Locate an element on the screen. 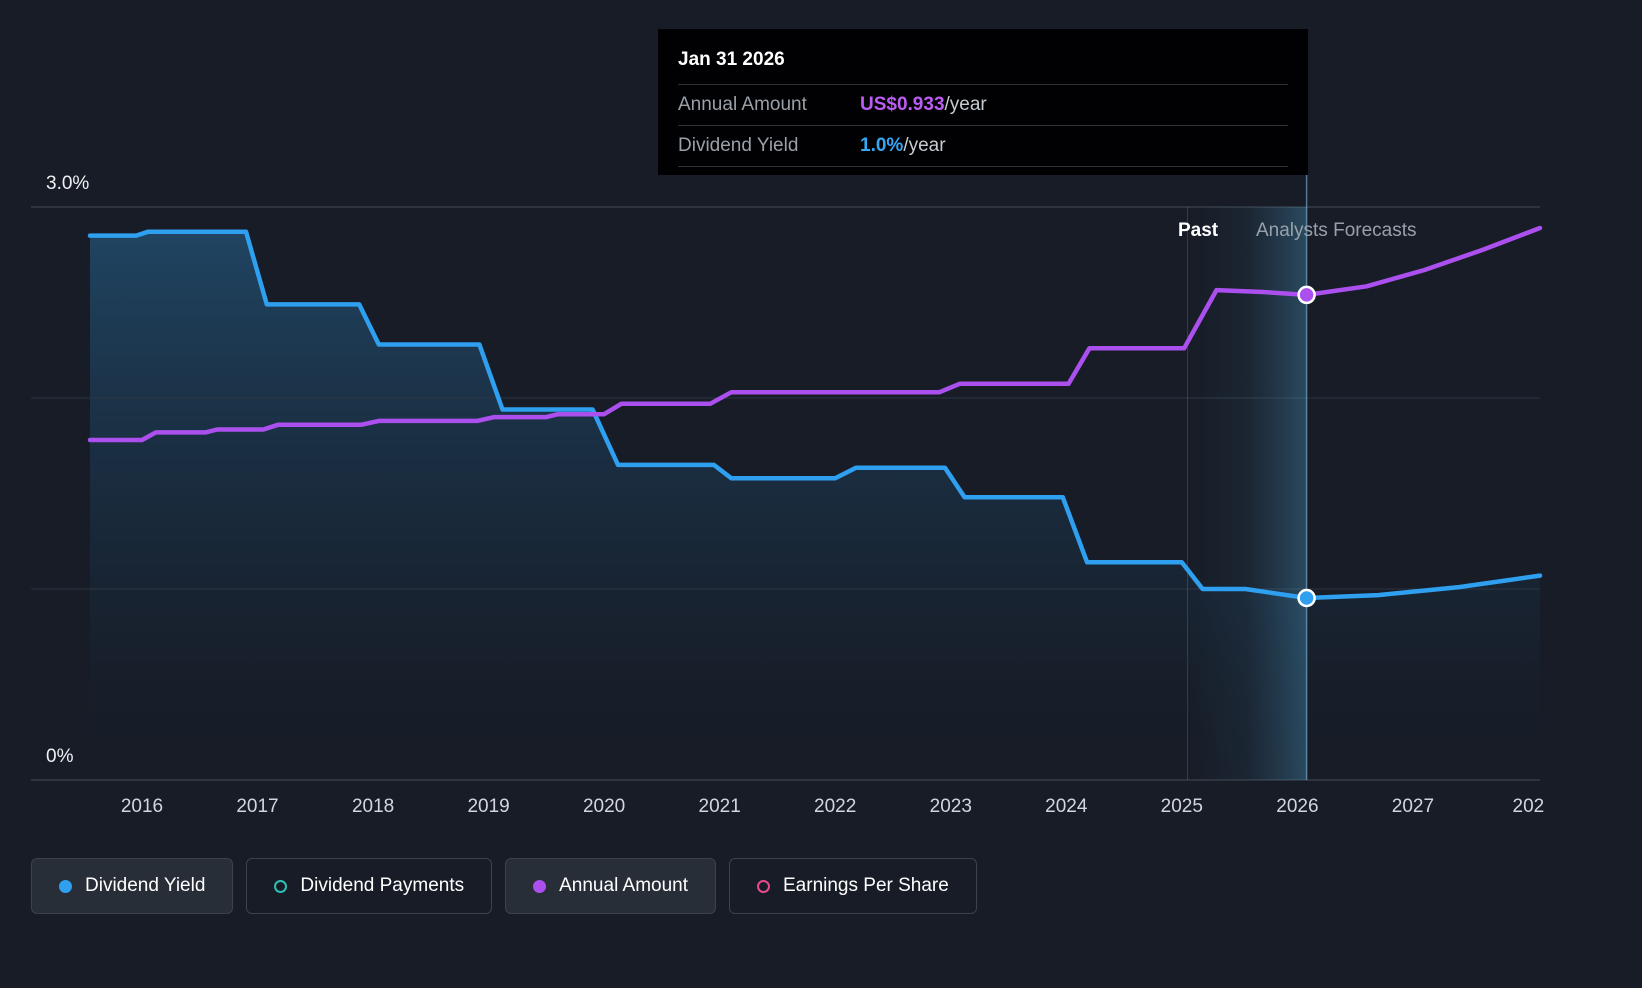 The height and width of the screenshot is (988, 1642). legend-label: Dividend Yield is located at coordinates (145, 885).